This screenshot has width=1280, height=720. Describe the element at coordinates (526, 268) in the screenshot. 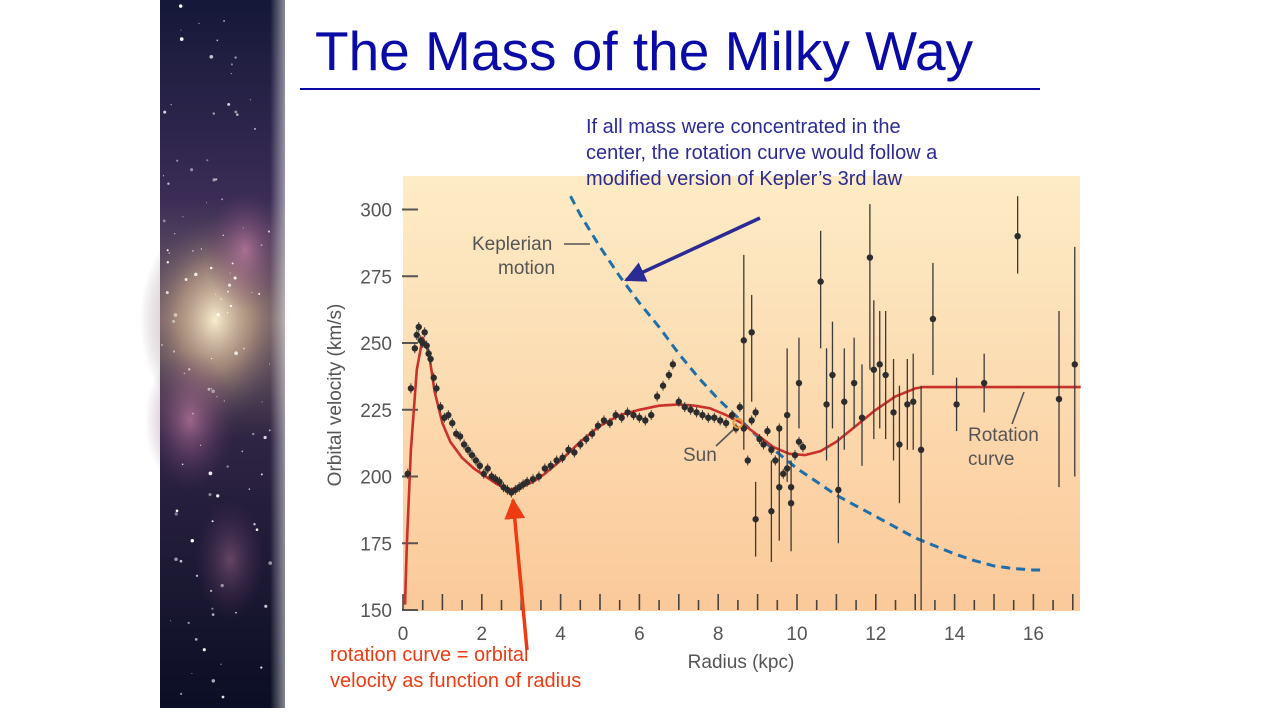

I see `keplerian-label-line2: motion` at that location.